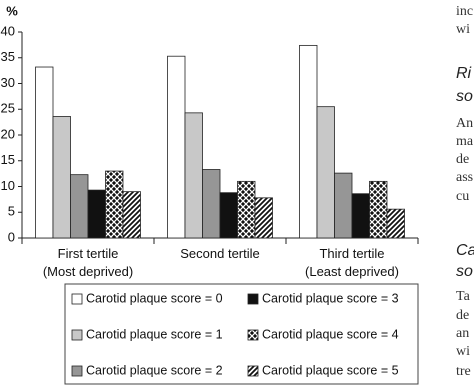 The width and height of the screenshot is (474, 388). I want to click on side-text: ma, so click(465, 141).